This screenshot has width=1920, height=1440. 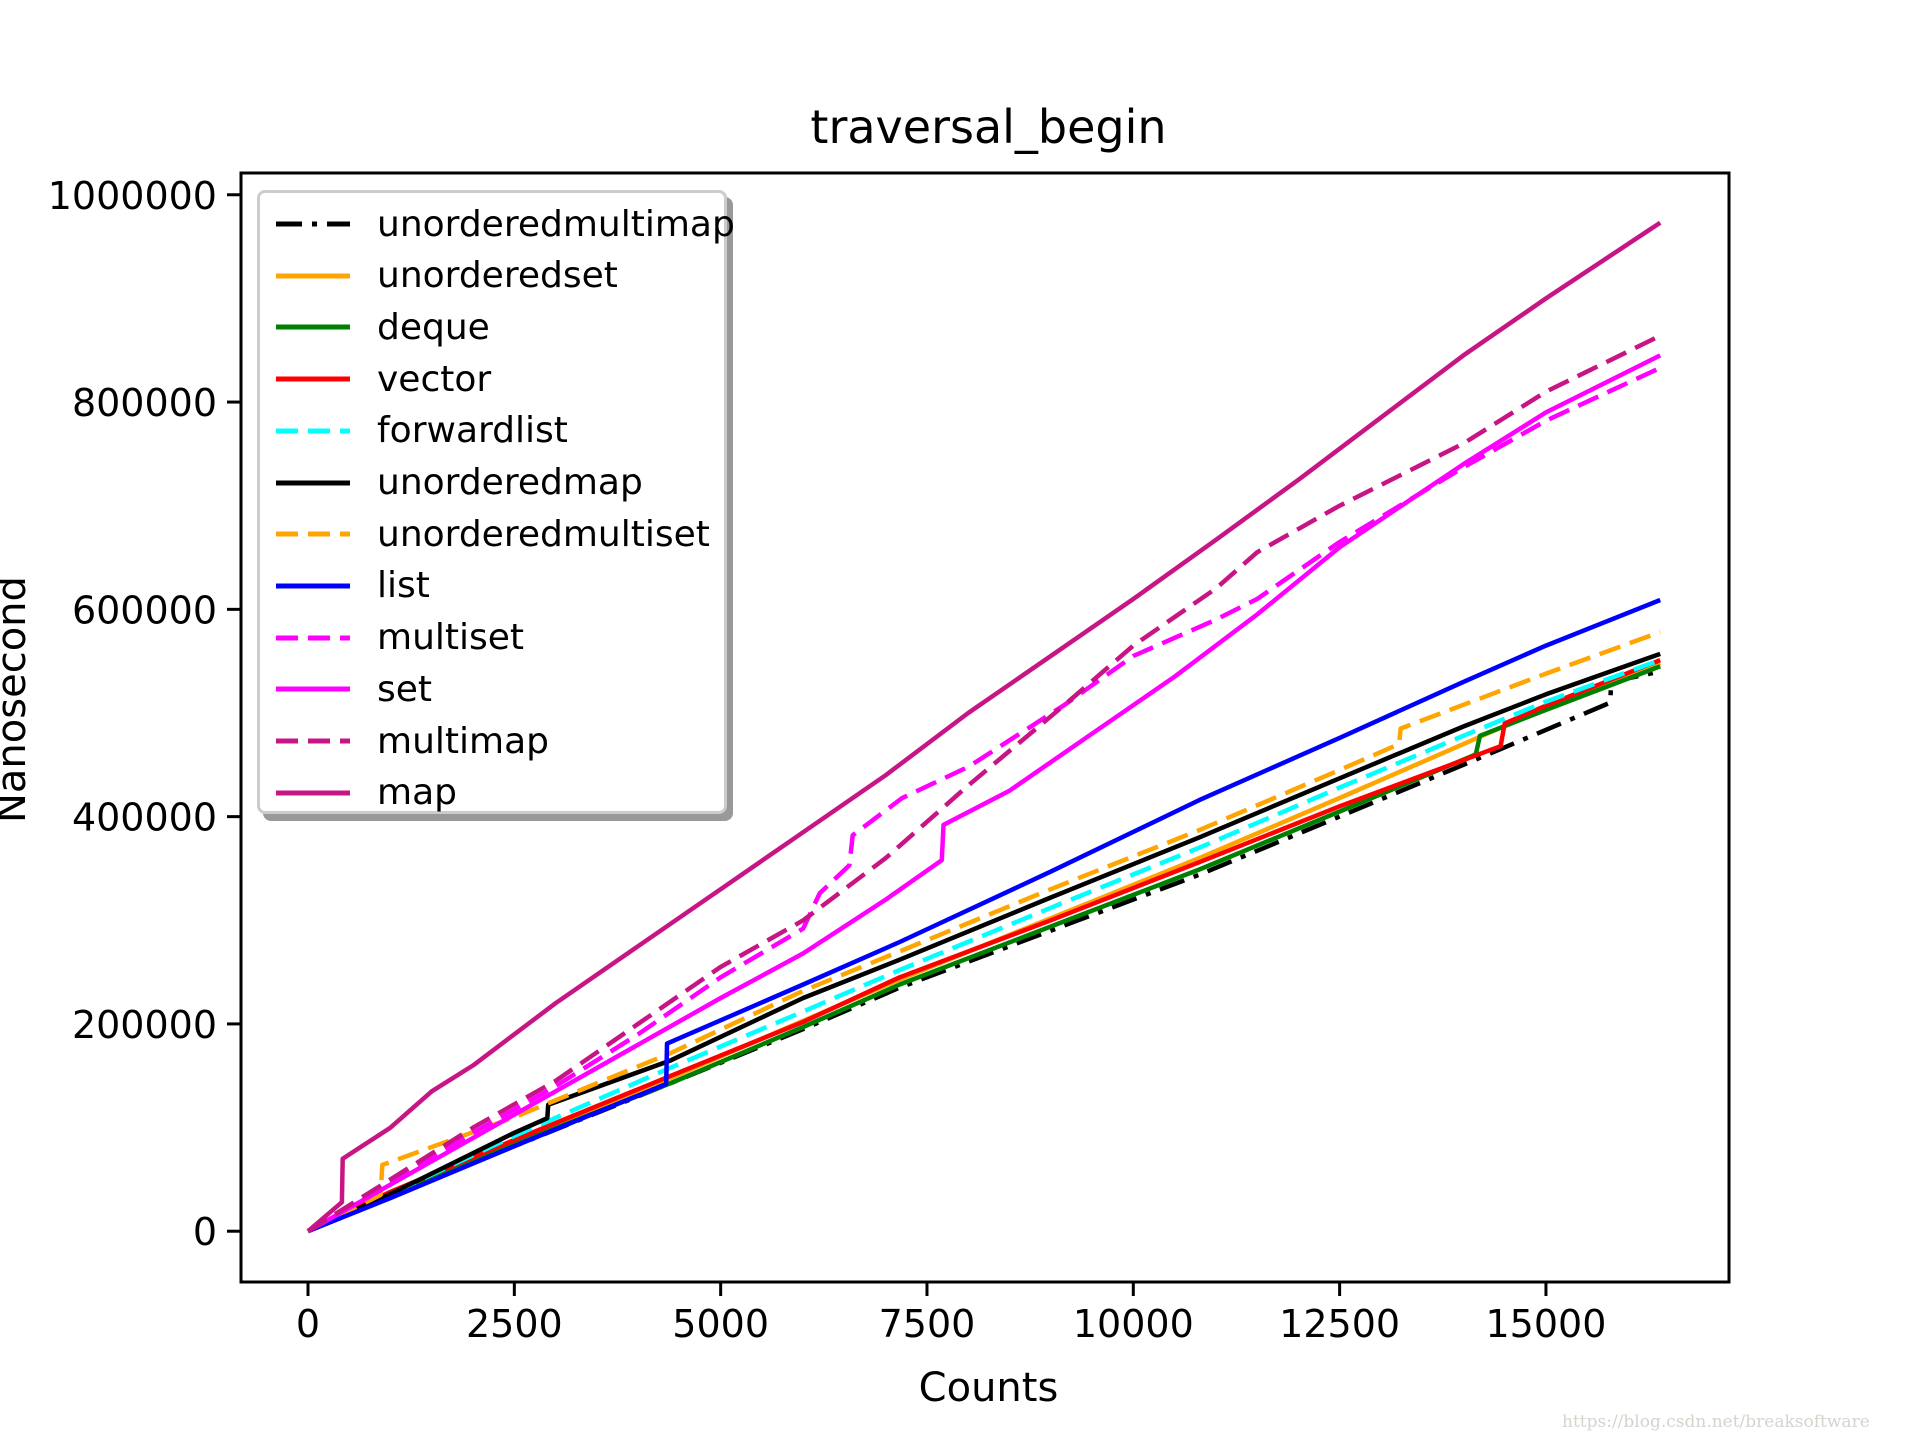 What do you see at coordinates (144, 818) in the screenshot?
I see `y-tick-label: 400000` at bounding box center [144, 818].